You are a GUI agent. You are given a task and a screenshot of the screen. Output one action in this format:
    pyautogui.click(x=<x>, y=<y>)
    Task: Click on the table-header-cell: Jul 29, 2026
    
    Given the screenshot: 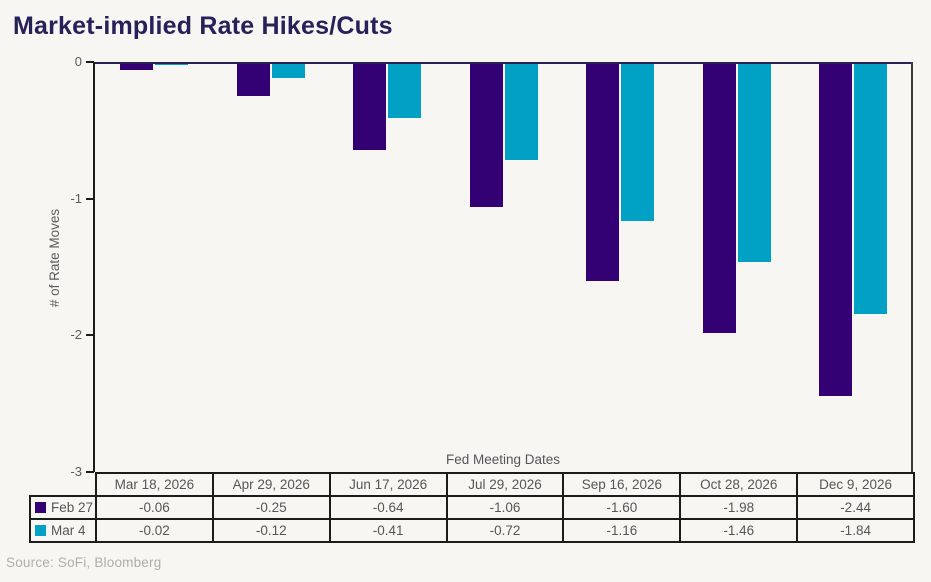 What is the action you would take?
    pyautogui.click(x=505, y=484)
    